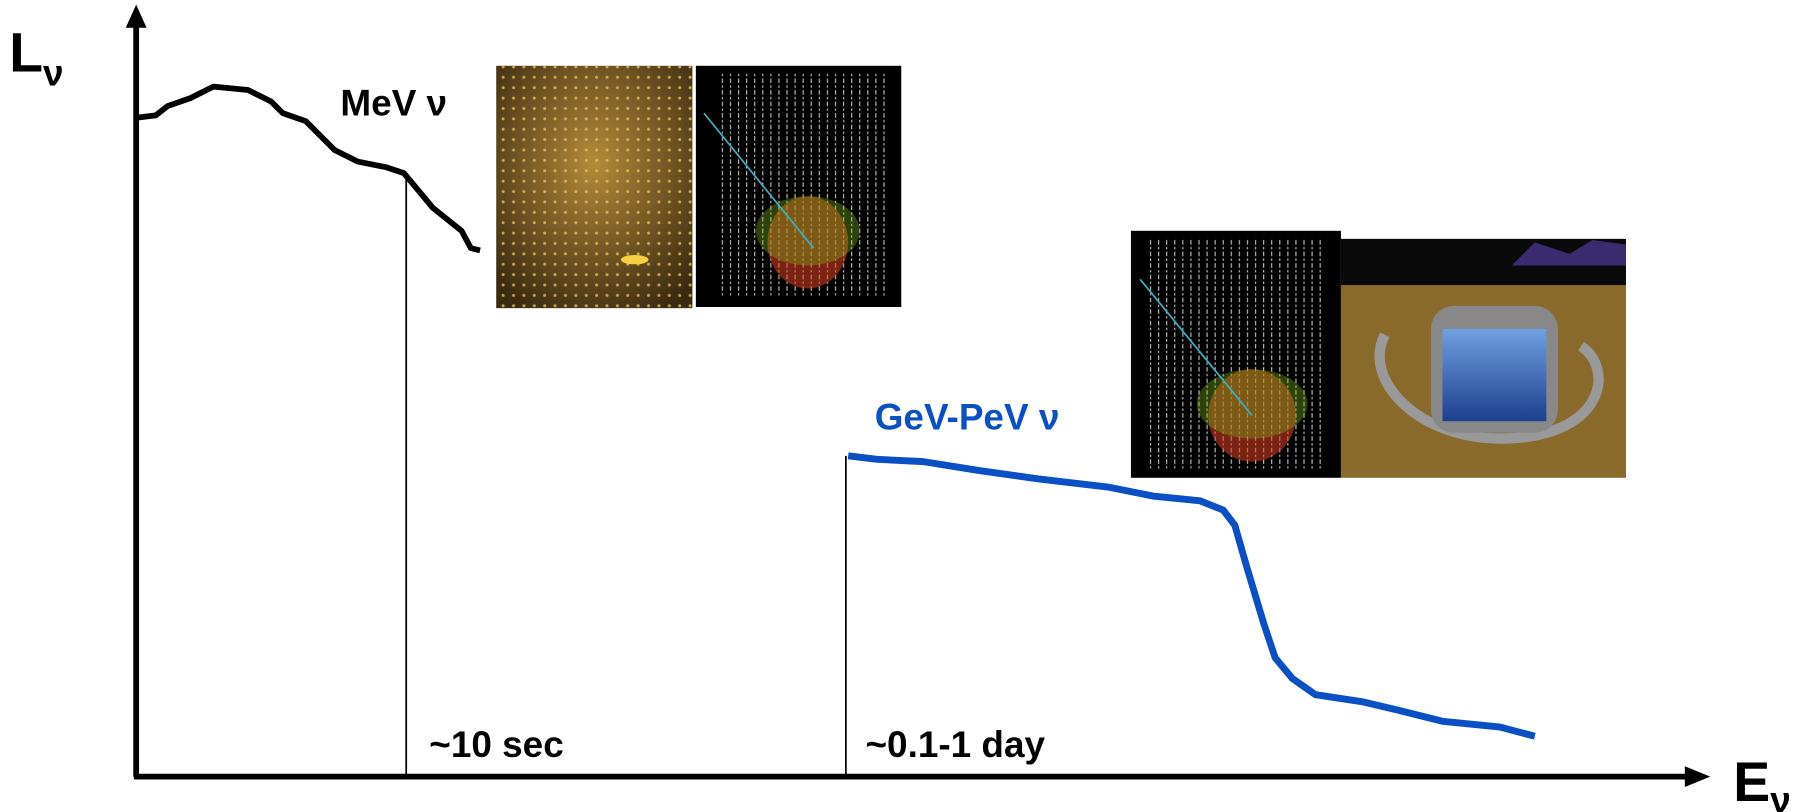 The width and height of the screenshot is (1806, 812). I want to click on curve-label: MeV ν, so click(393, 102).